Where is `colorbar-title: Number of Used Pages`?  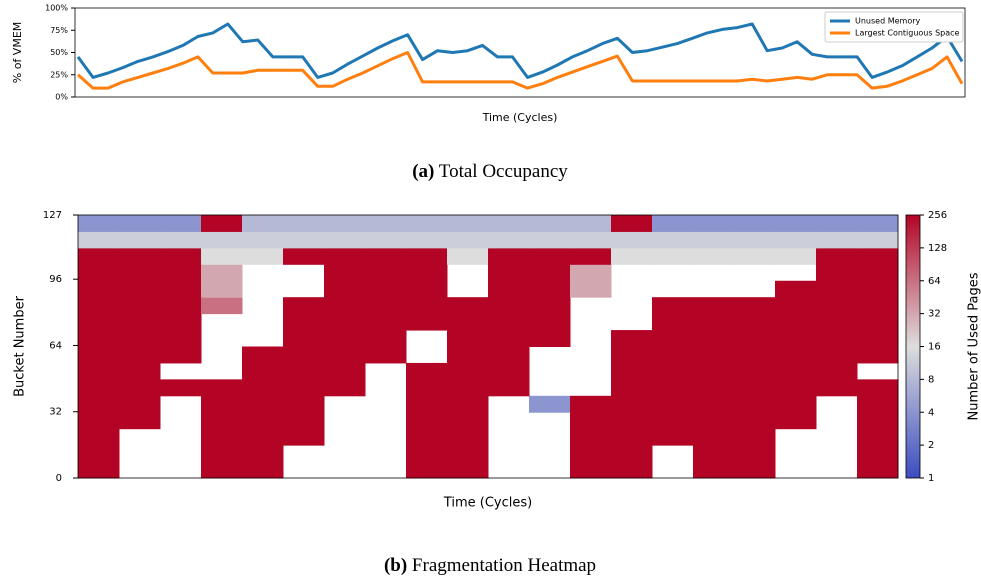
colorbar-title: Number of Used Pages is located at coordinates (974, 346).